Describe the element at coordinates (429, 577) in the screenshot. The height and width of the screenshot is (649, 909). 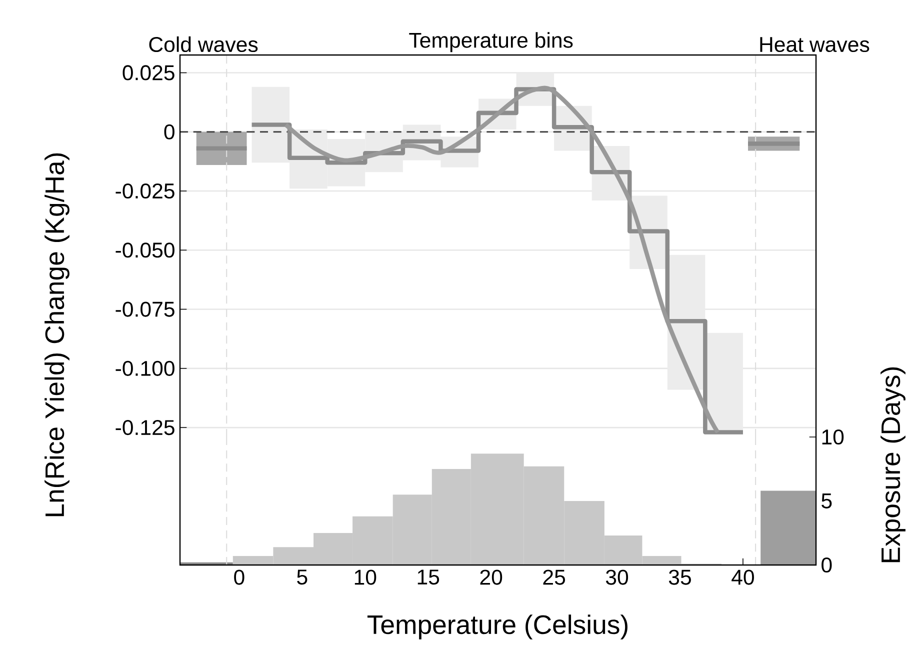
I see `x-tick-label: 15` at that location.